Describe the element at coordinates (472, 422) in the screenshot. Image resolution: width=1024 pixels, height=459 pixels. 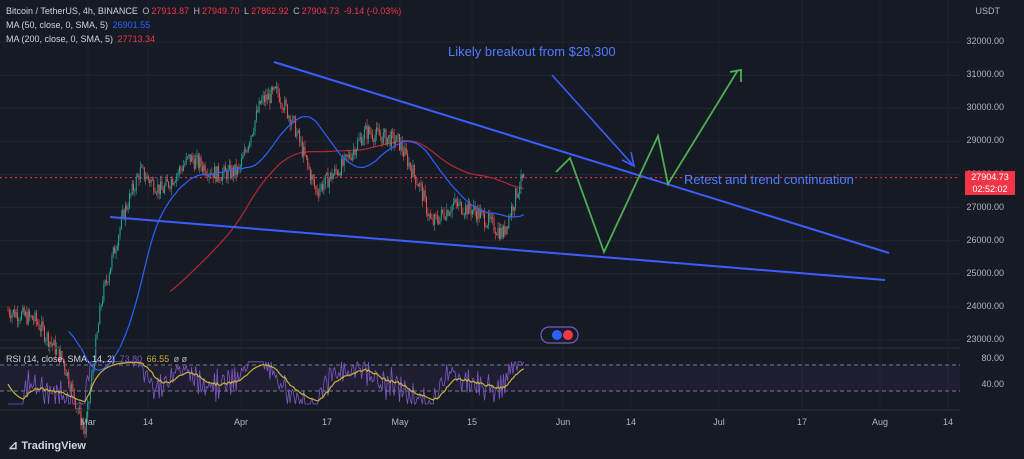
I see `x-tick-label: 15` at that location.